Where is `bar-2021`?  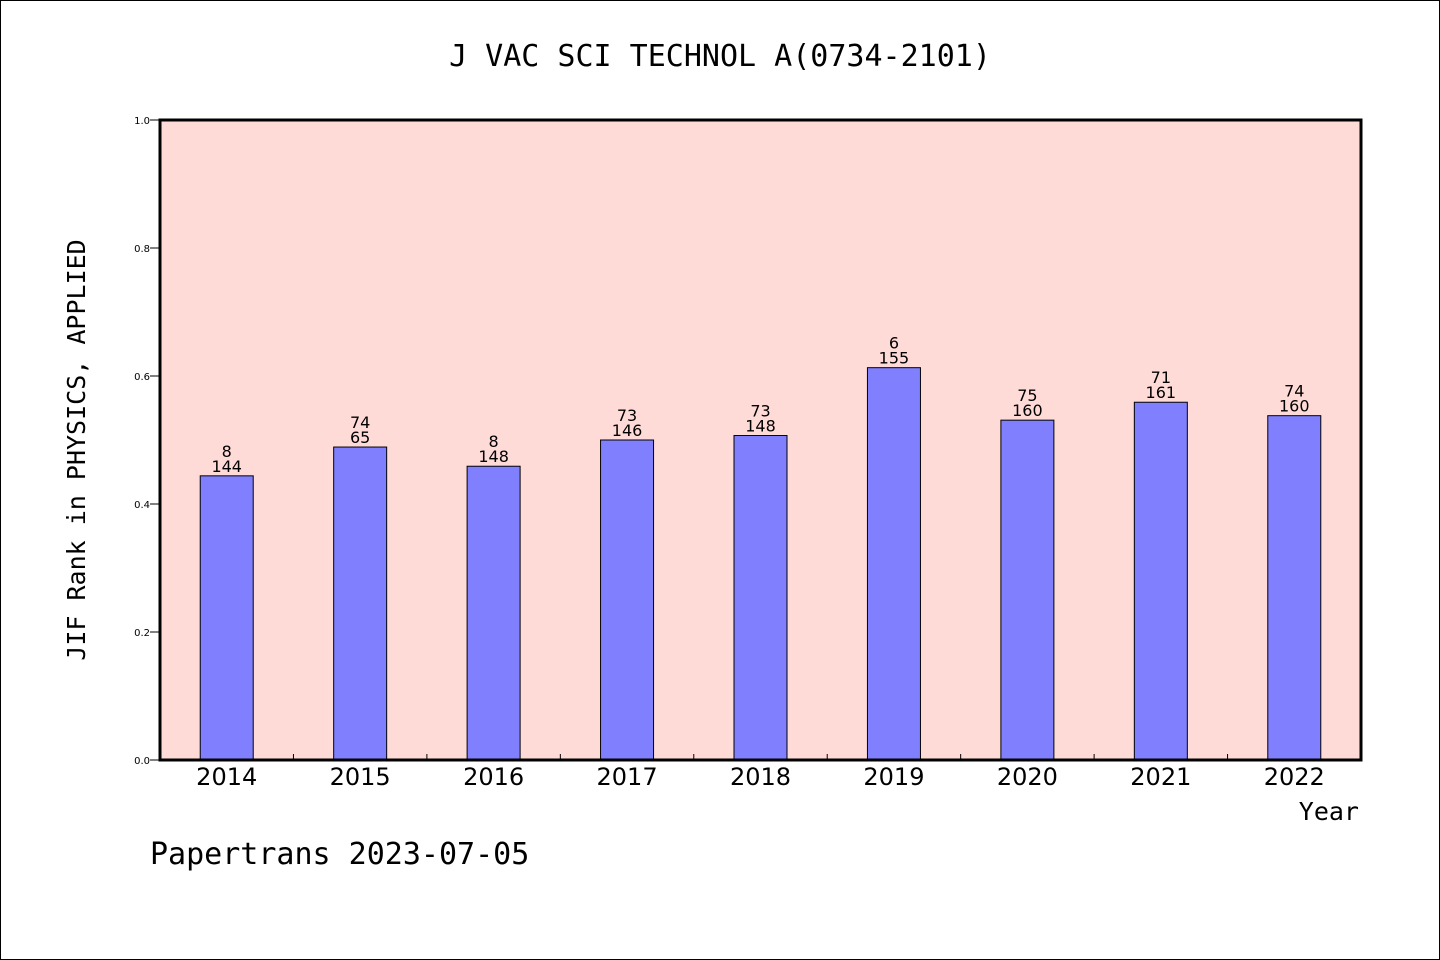
bar-2021 is located at coordinates (1160, 581).